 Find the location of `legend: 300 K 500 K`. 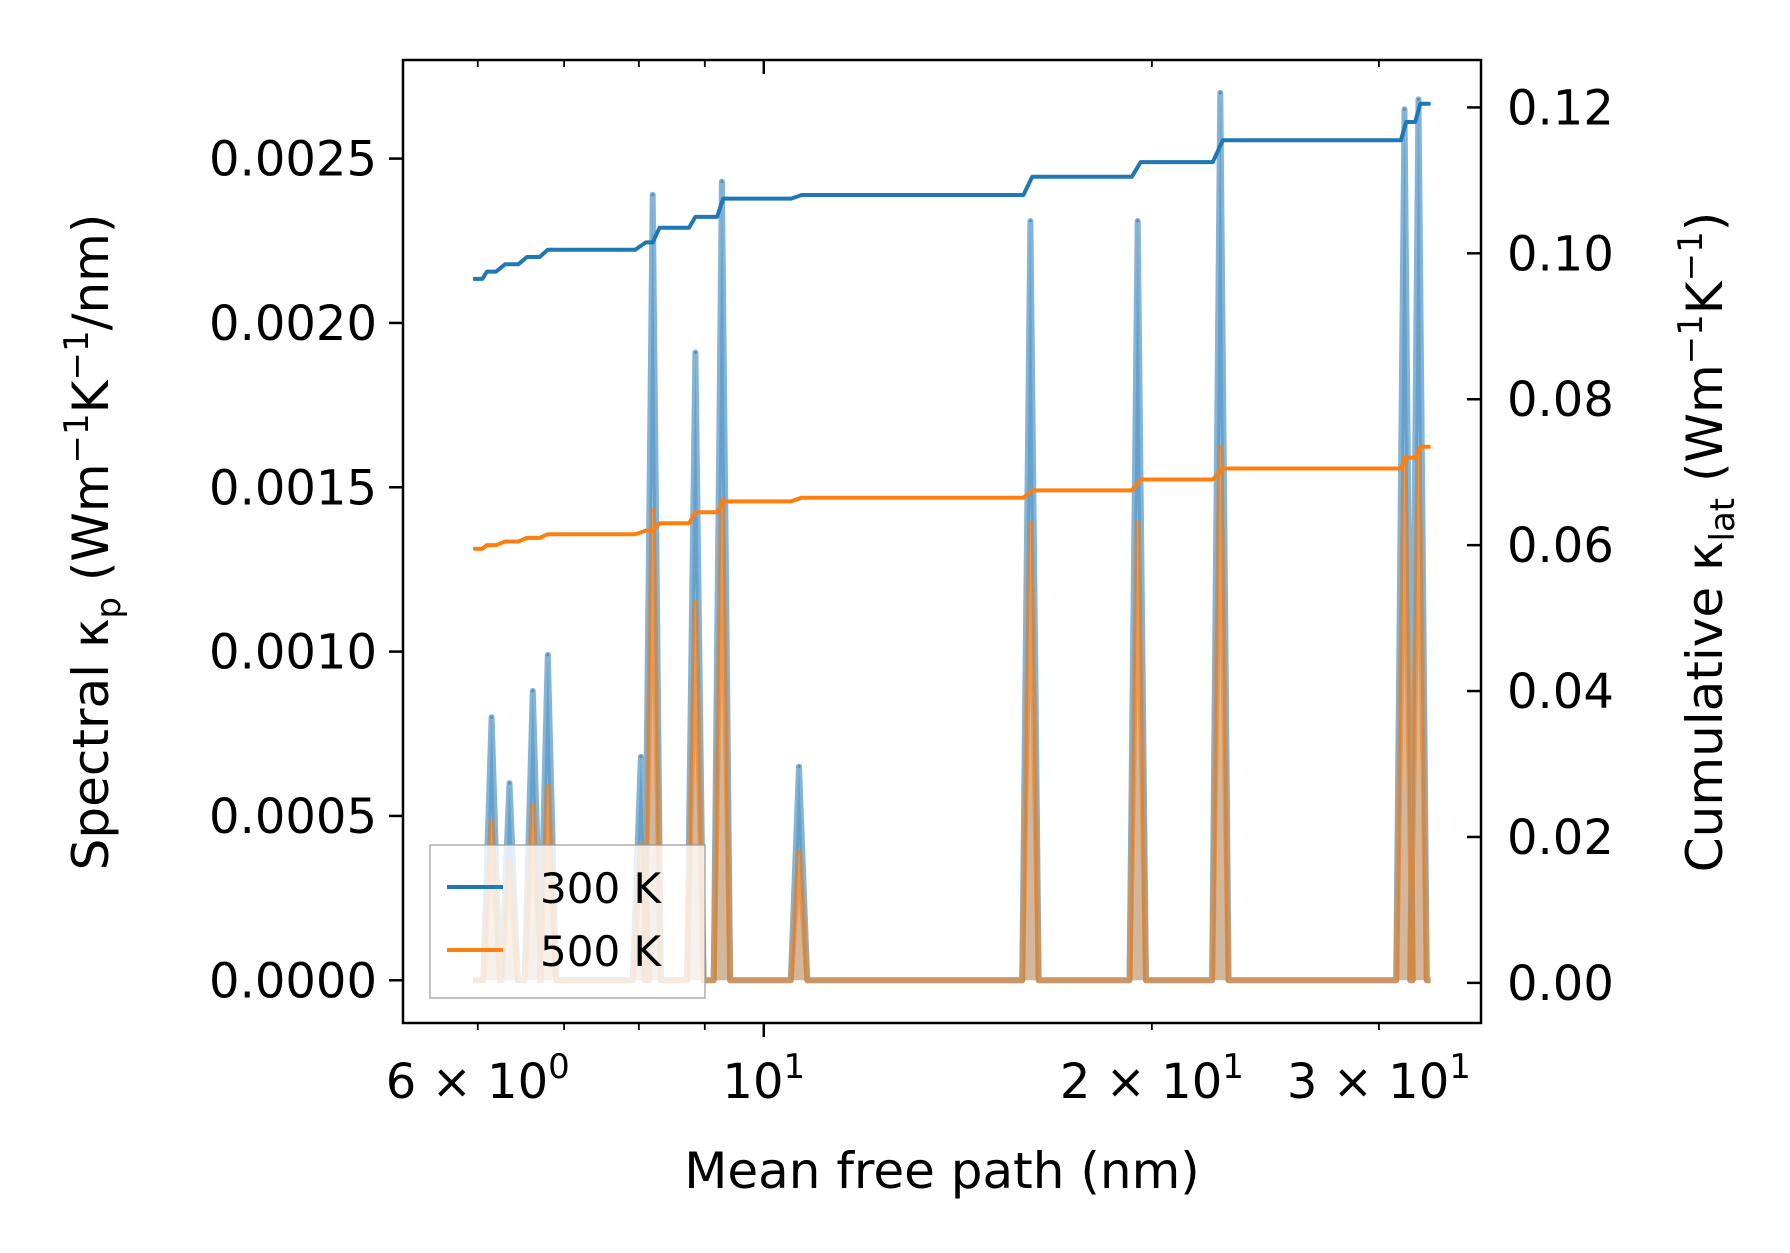

legend: 300 K 500 K is located at coordinates (567, 921).